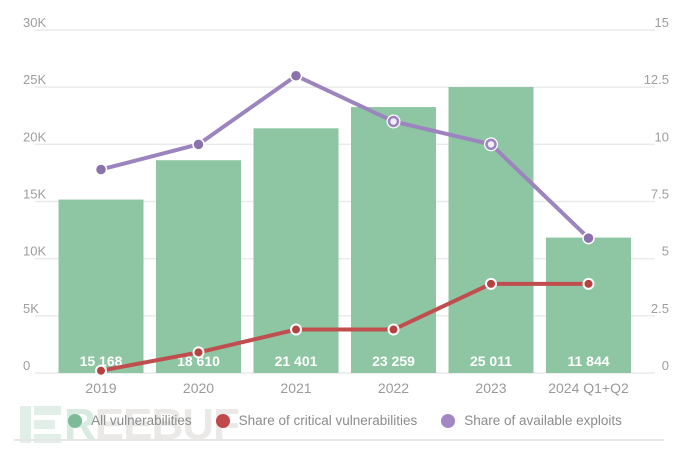 This screenshot has height=450, width=690. I want to click on right-axis-tick-label: 2.5, so click(660, 308).